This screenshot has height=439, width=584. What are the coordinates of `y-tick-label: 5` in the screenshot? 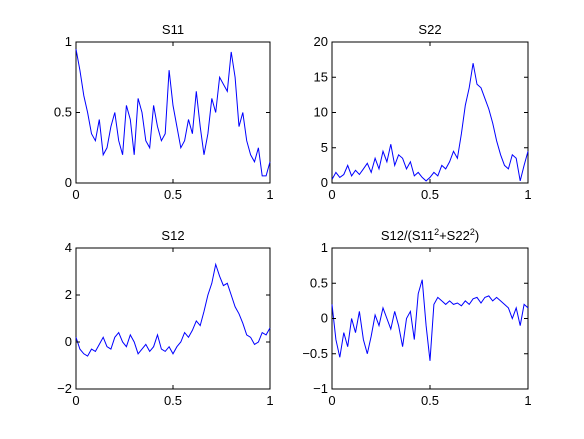 It's located at (324, 147).